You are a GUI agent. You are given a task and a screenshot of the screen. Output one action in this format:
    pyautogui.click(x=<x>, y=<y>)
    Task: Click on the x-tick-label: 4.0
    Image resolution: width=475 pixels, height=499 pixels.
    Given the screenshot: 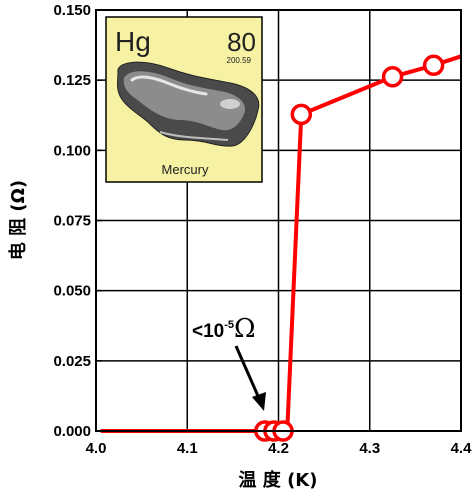 What is the action you would take?
    pyautogui.click(x=96, y=448)
    